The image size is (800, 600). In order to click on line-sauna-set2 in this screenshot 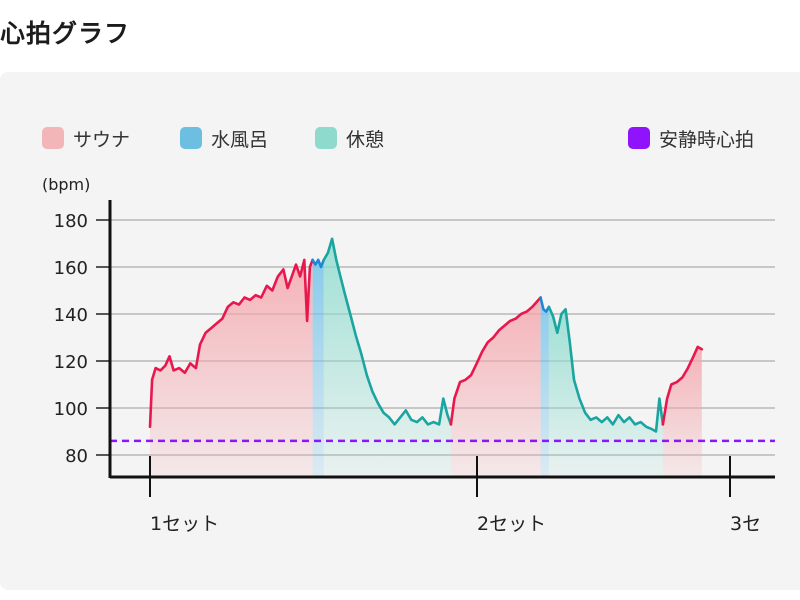, I will do `click(495, 361)`.